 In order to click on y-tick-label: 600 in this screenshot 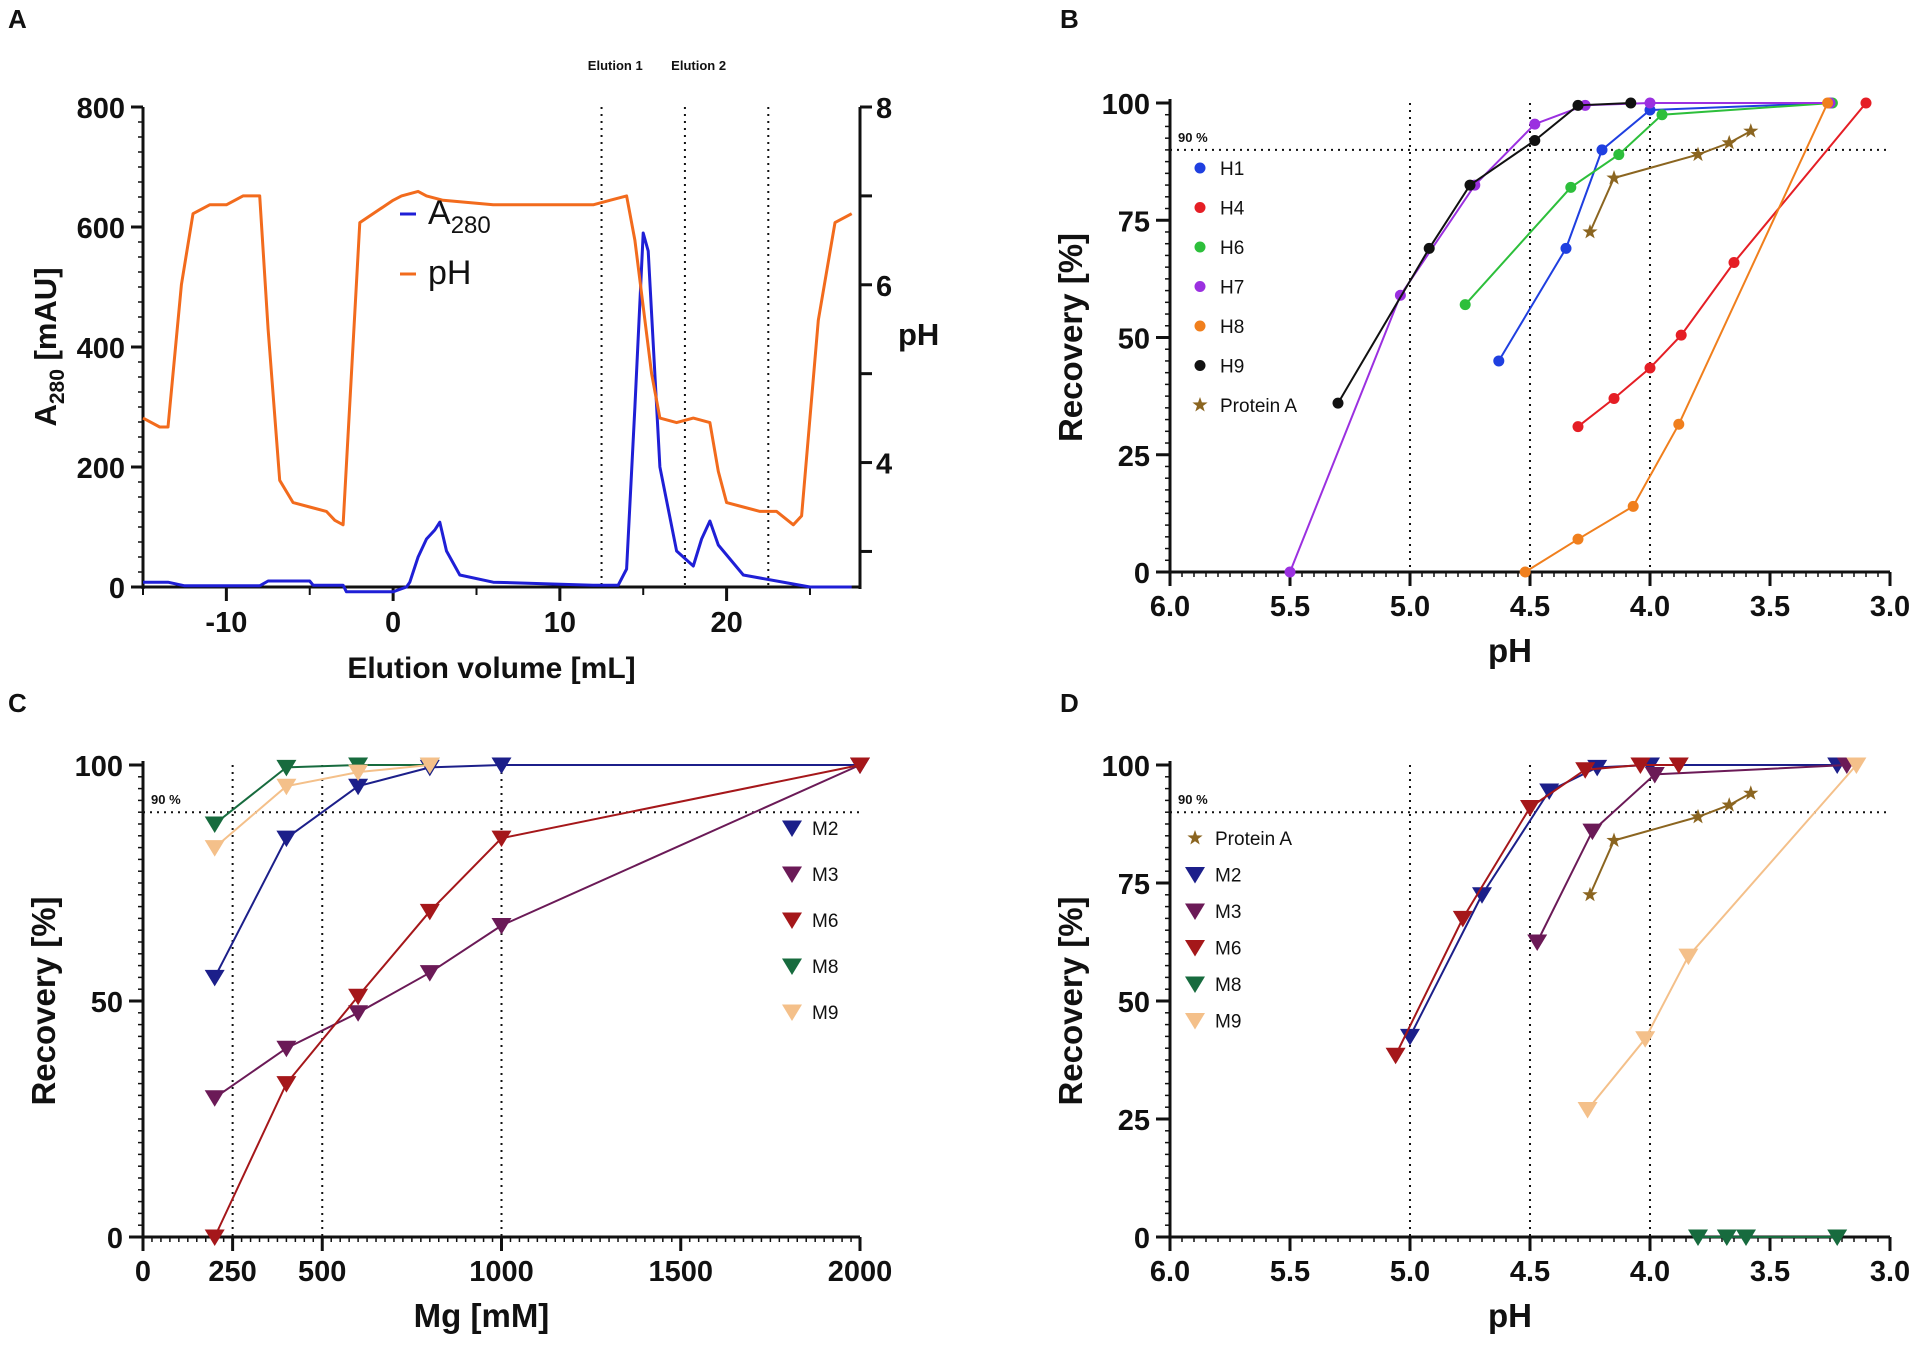, I will do `click(101, 229)`.